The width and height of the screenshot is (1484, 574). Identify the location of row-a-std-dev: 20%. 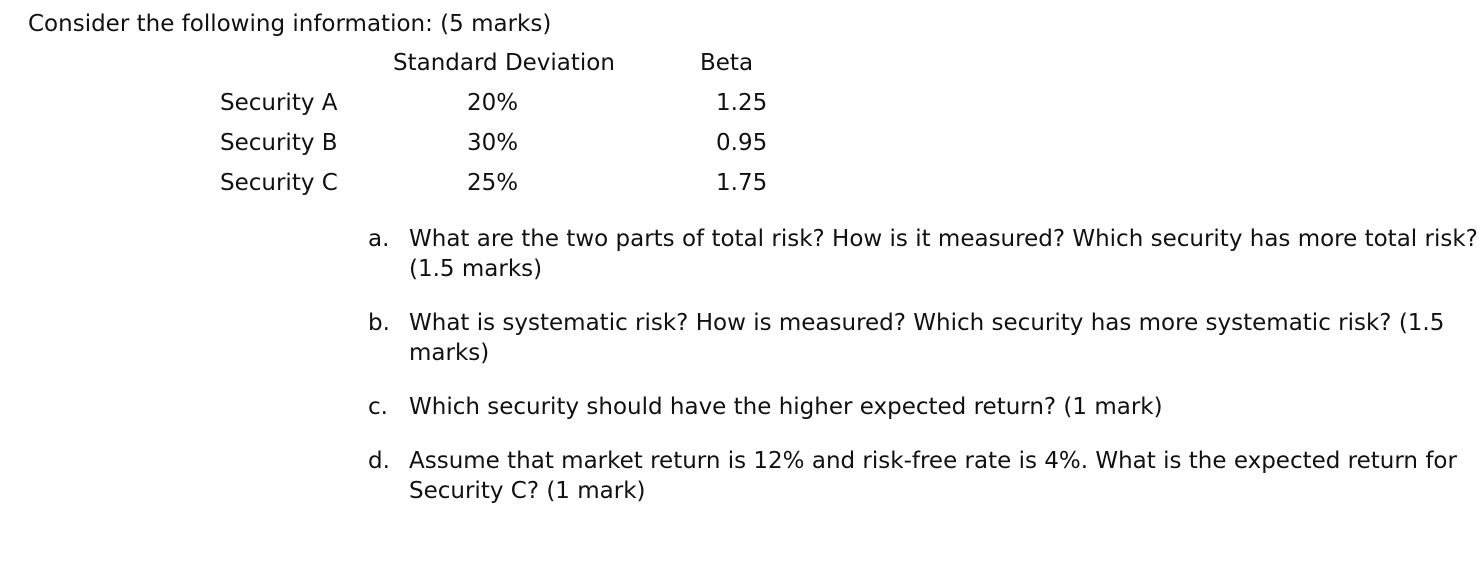
(493, 103).